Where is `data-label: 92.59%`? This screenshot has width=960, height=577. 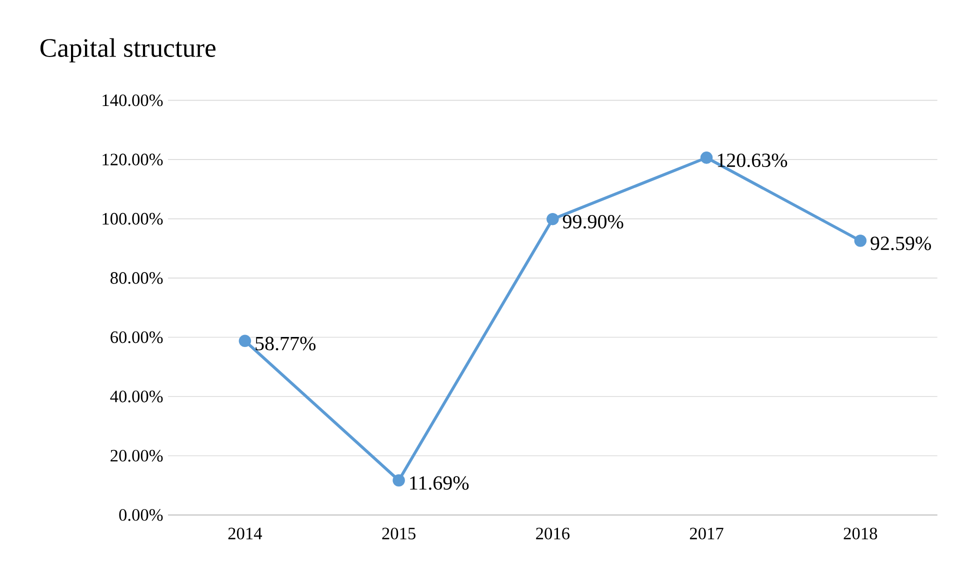 data-label: 92.59% is located at coordinates (900, 243).